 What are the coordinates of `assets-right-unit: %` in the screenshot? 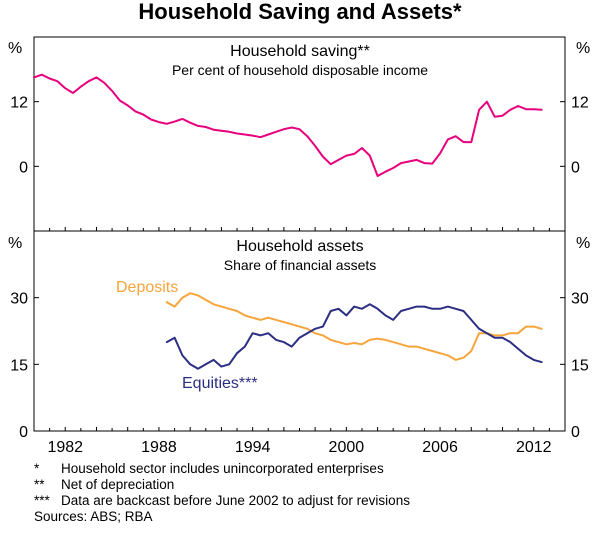 It's located at (583, 243).